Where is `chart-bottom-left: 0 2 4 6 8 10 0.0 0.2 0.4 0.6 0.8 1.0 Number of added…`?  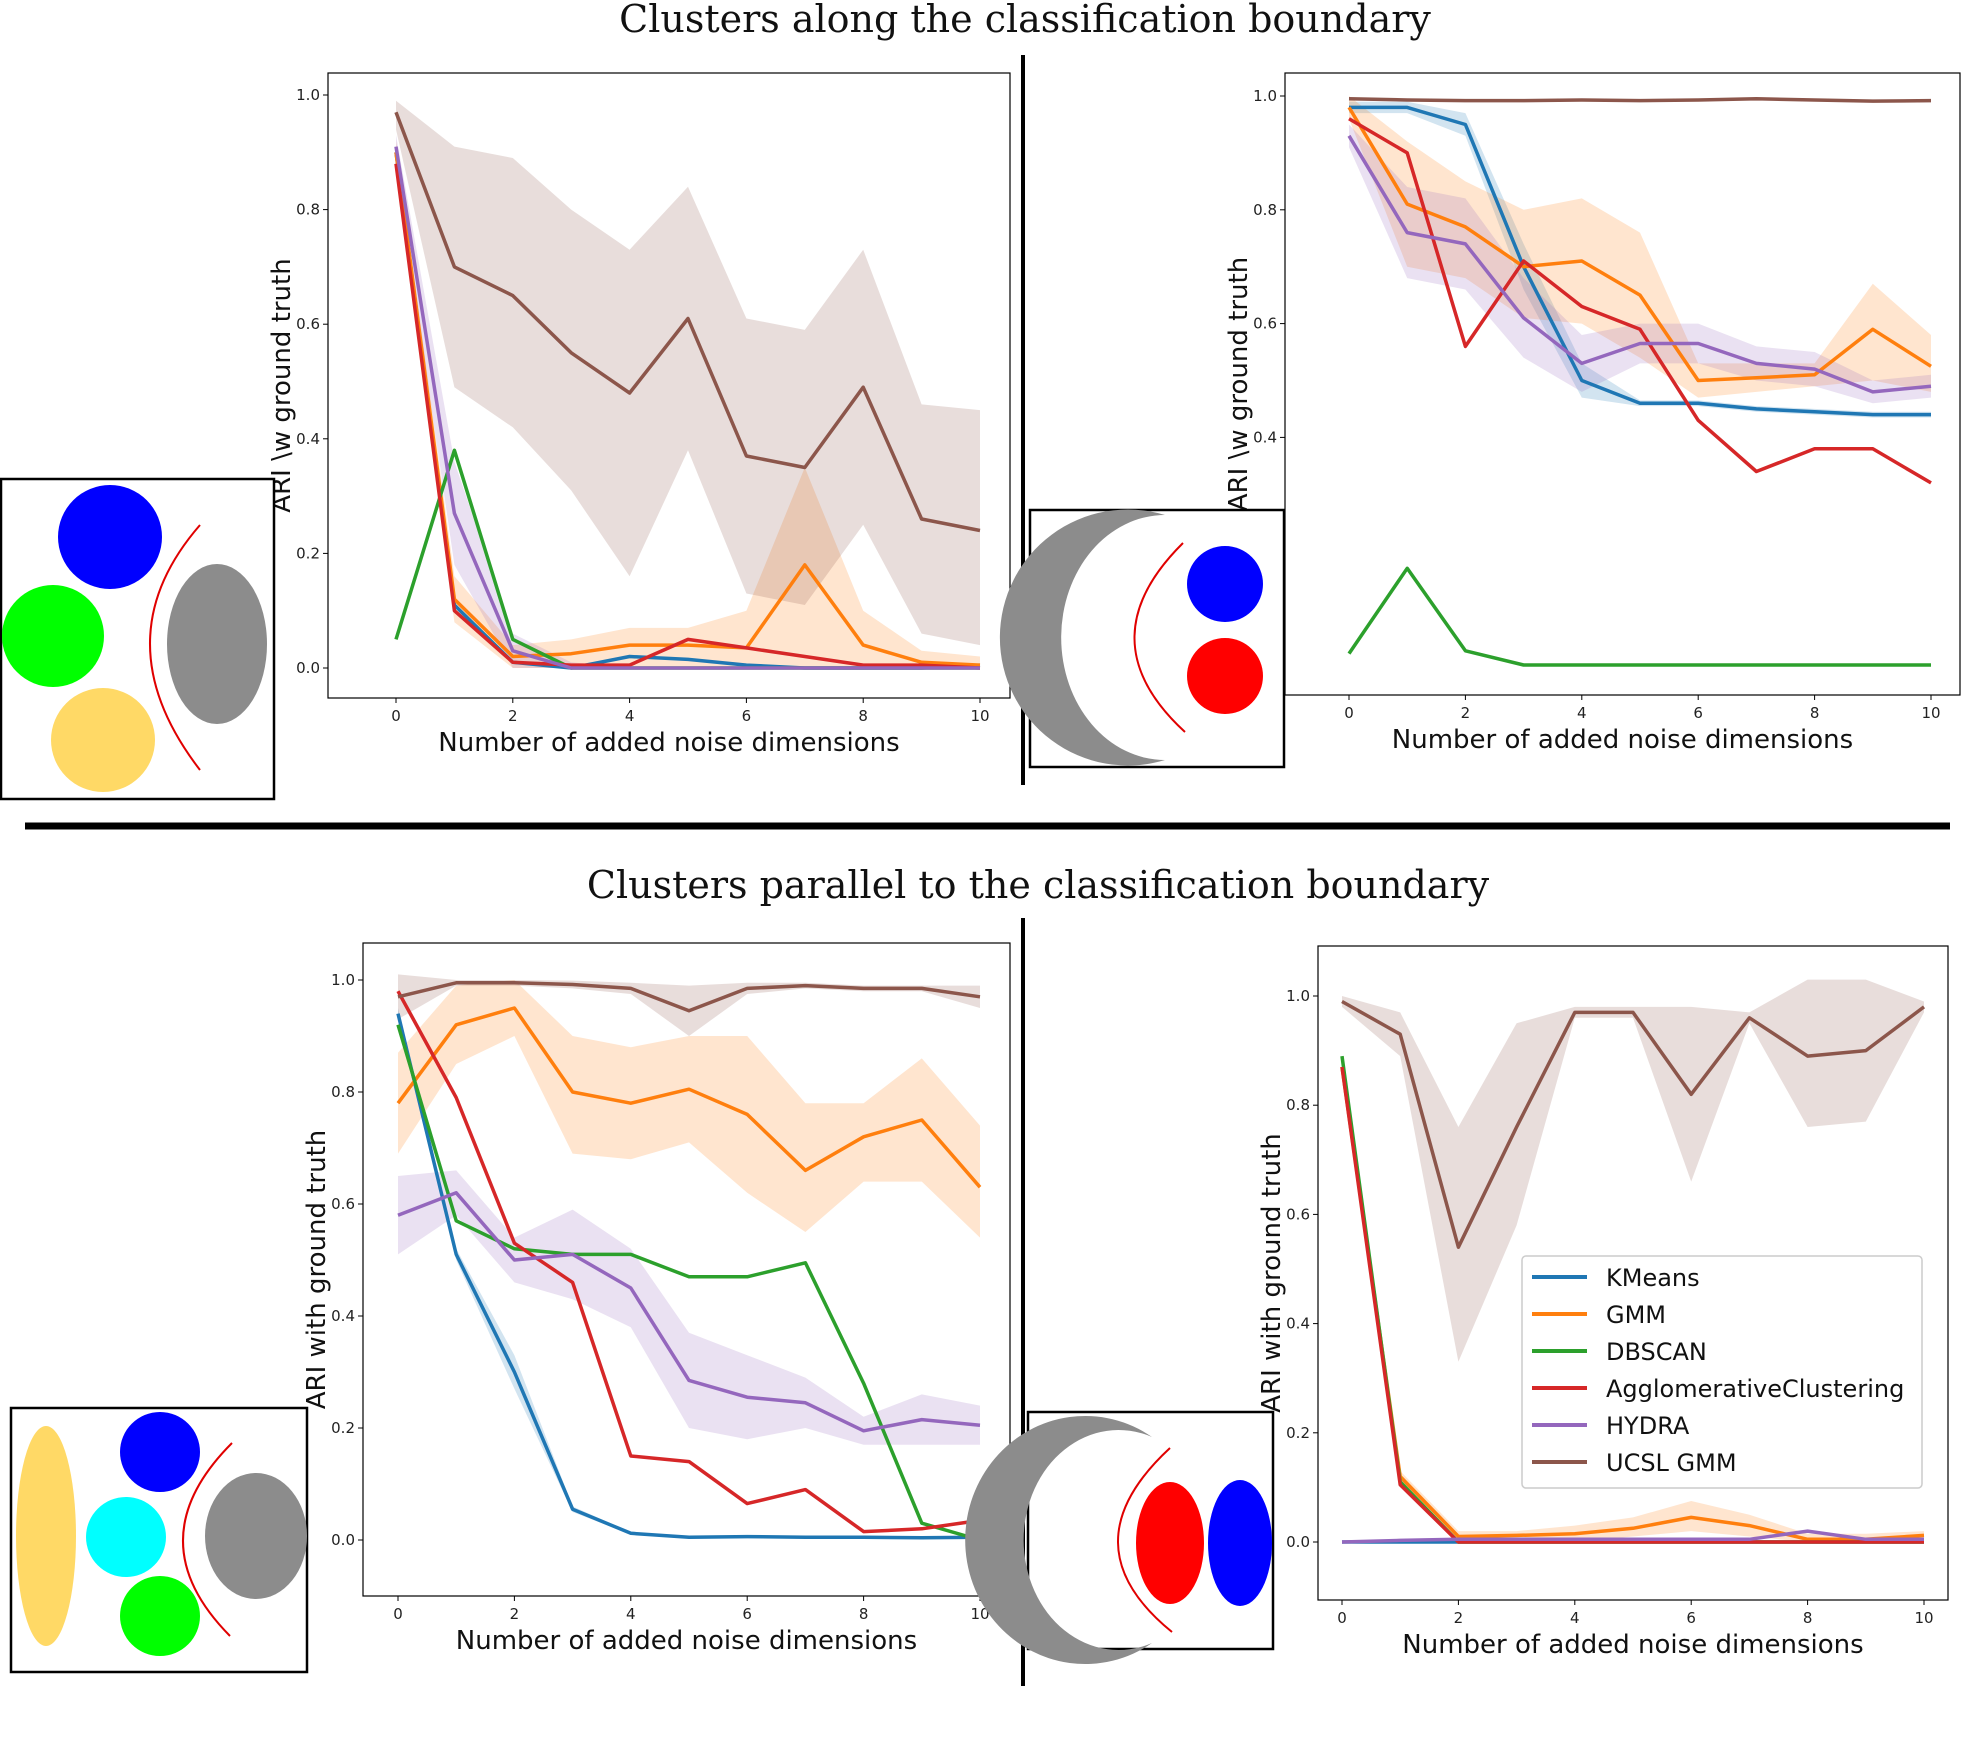
chart-bottom-left: 0 2 4 6 8 10 0.0 0.2 0.4 0.6 0.8 1.0 Number of added… is located at coordinates (656, 1299).